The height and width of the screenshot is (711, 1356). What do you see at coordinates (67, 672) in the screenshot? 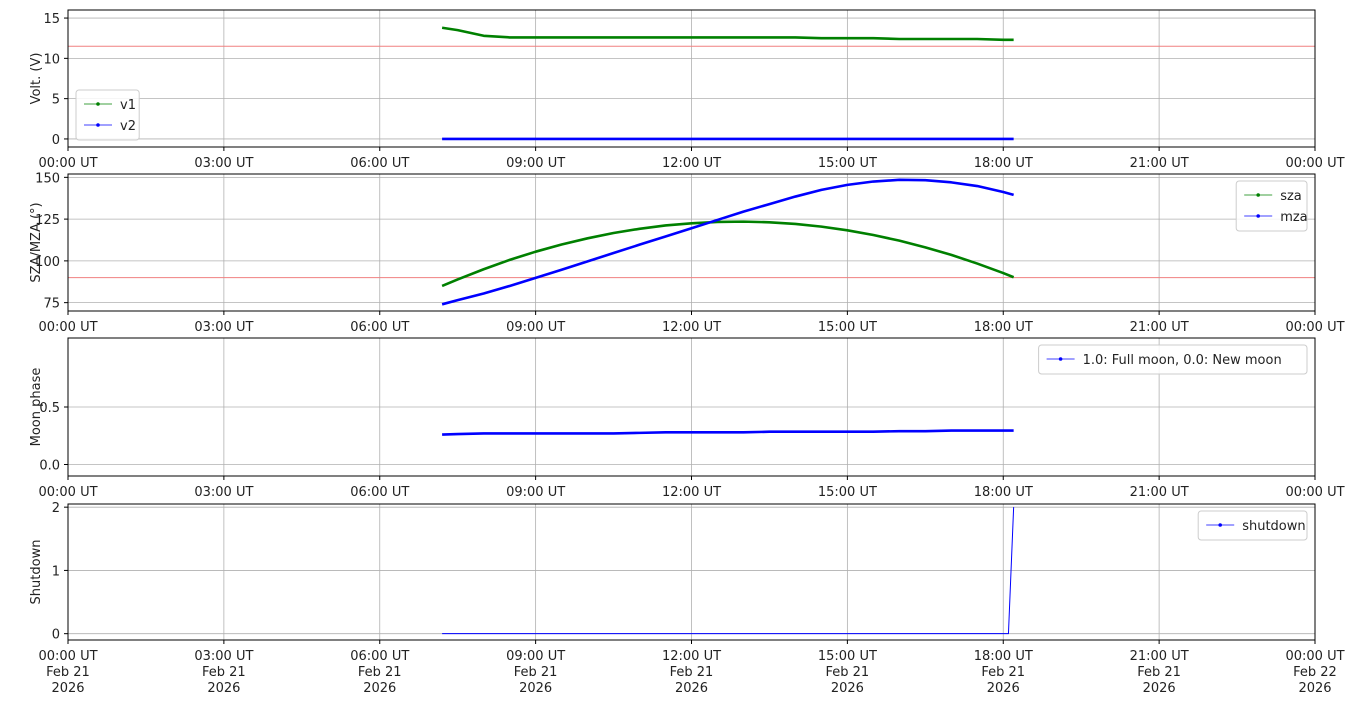
I see `x-tick-label: 00:00 UT Feb 21 2026` at bounding box center [67, 672].